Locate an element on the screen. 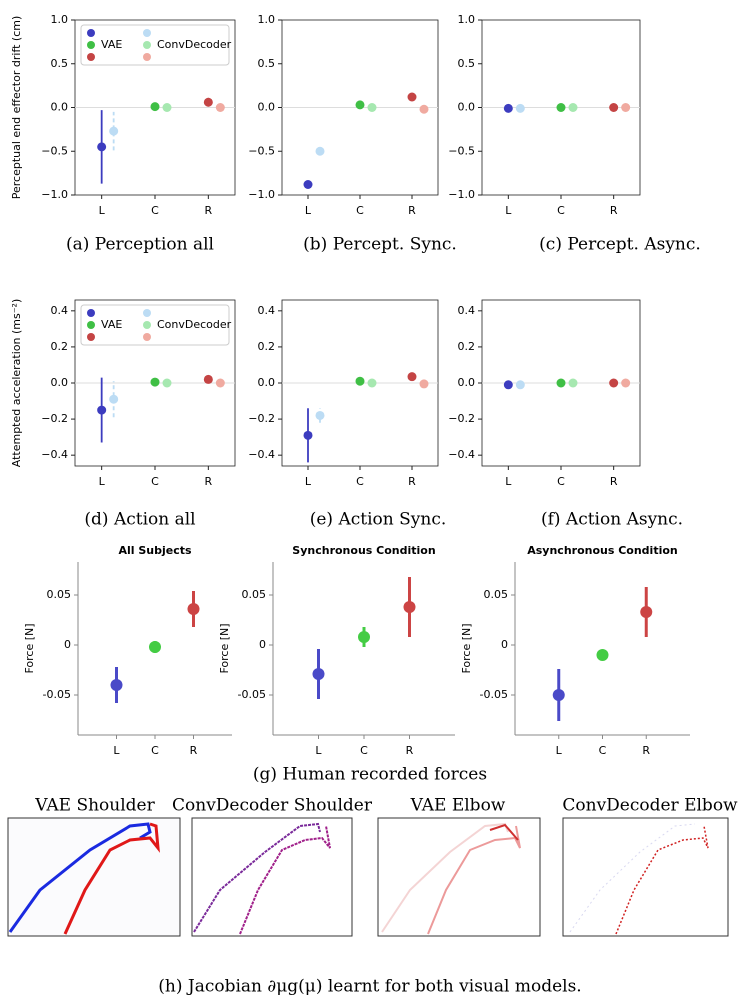 Image resolution: width=741 pixels, height=1005 pixels. legend-box is located at coordinates (155, 45).